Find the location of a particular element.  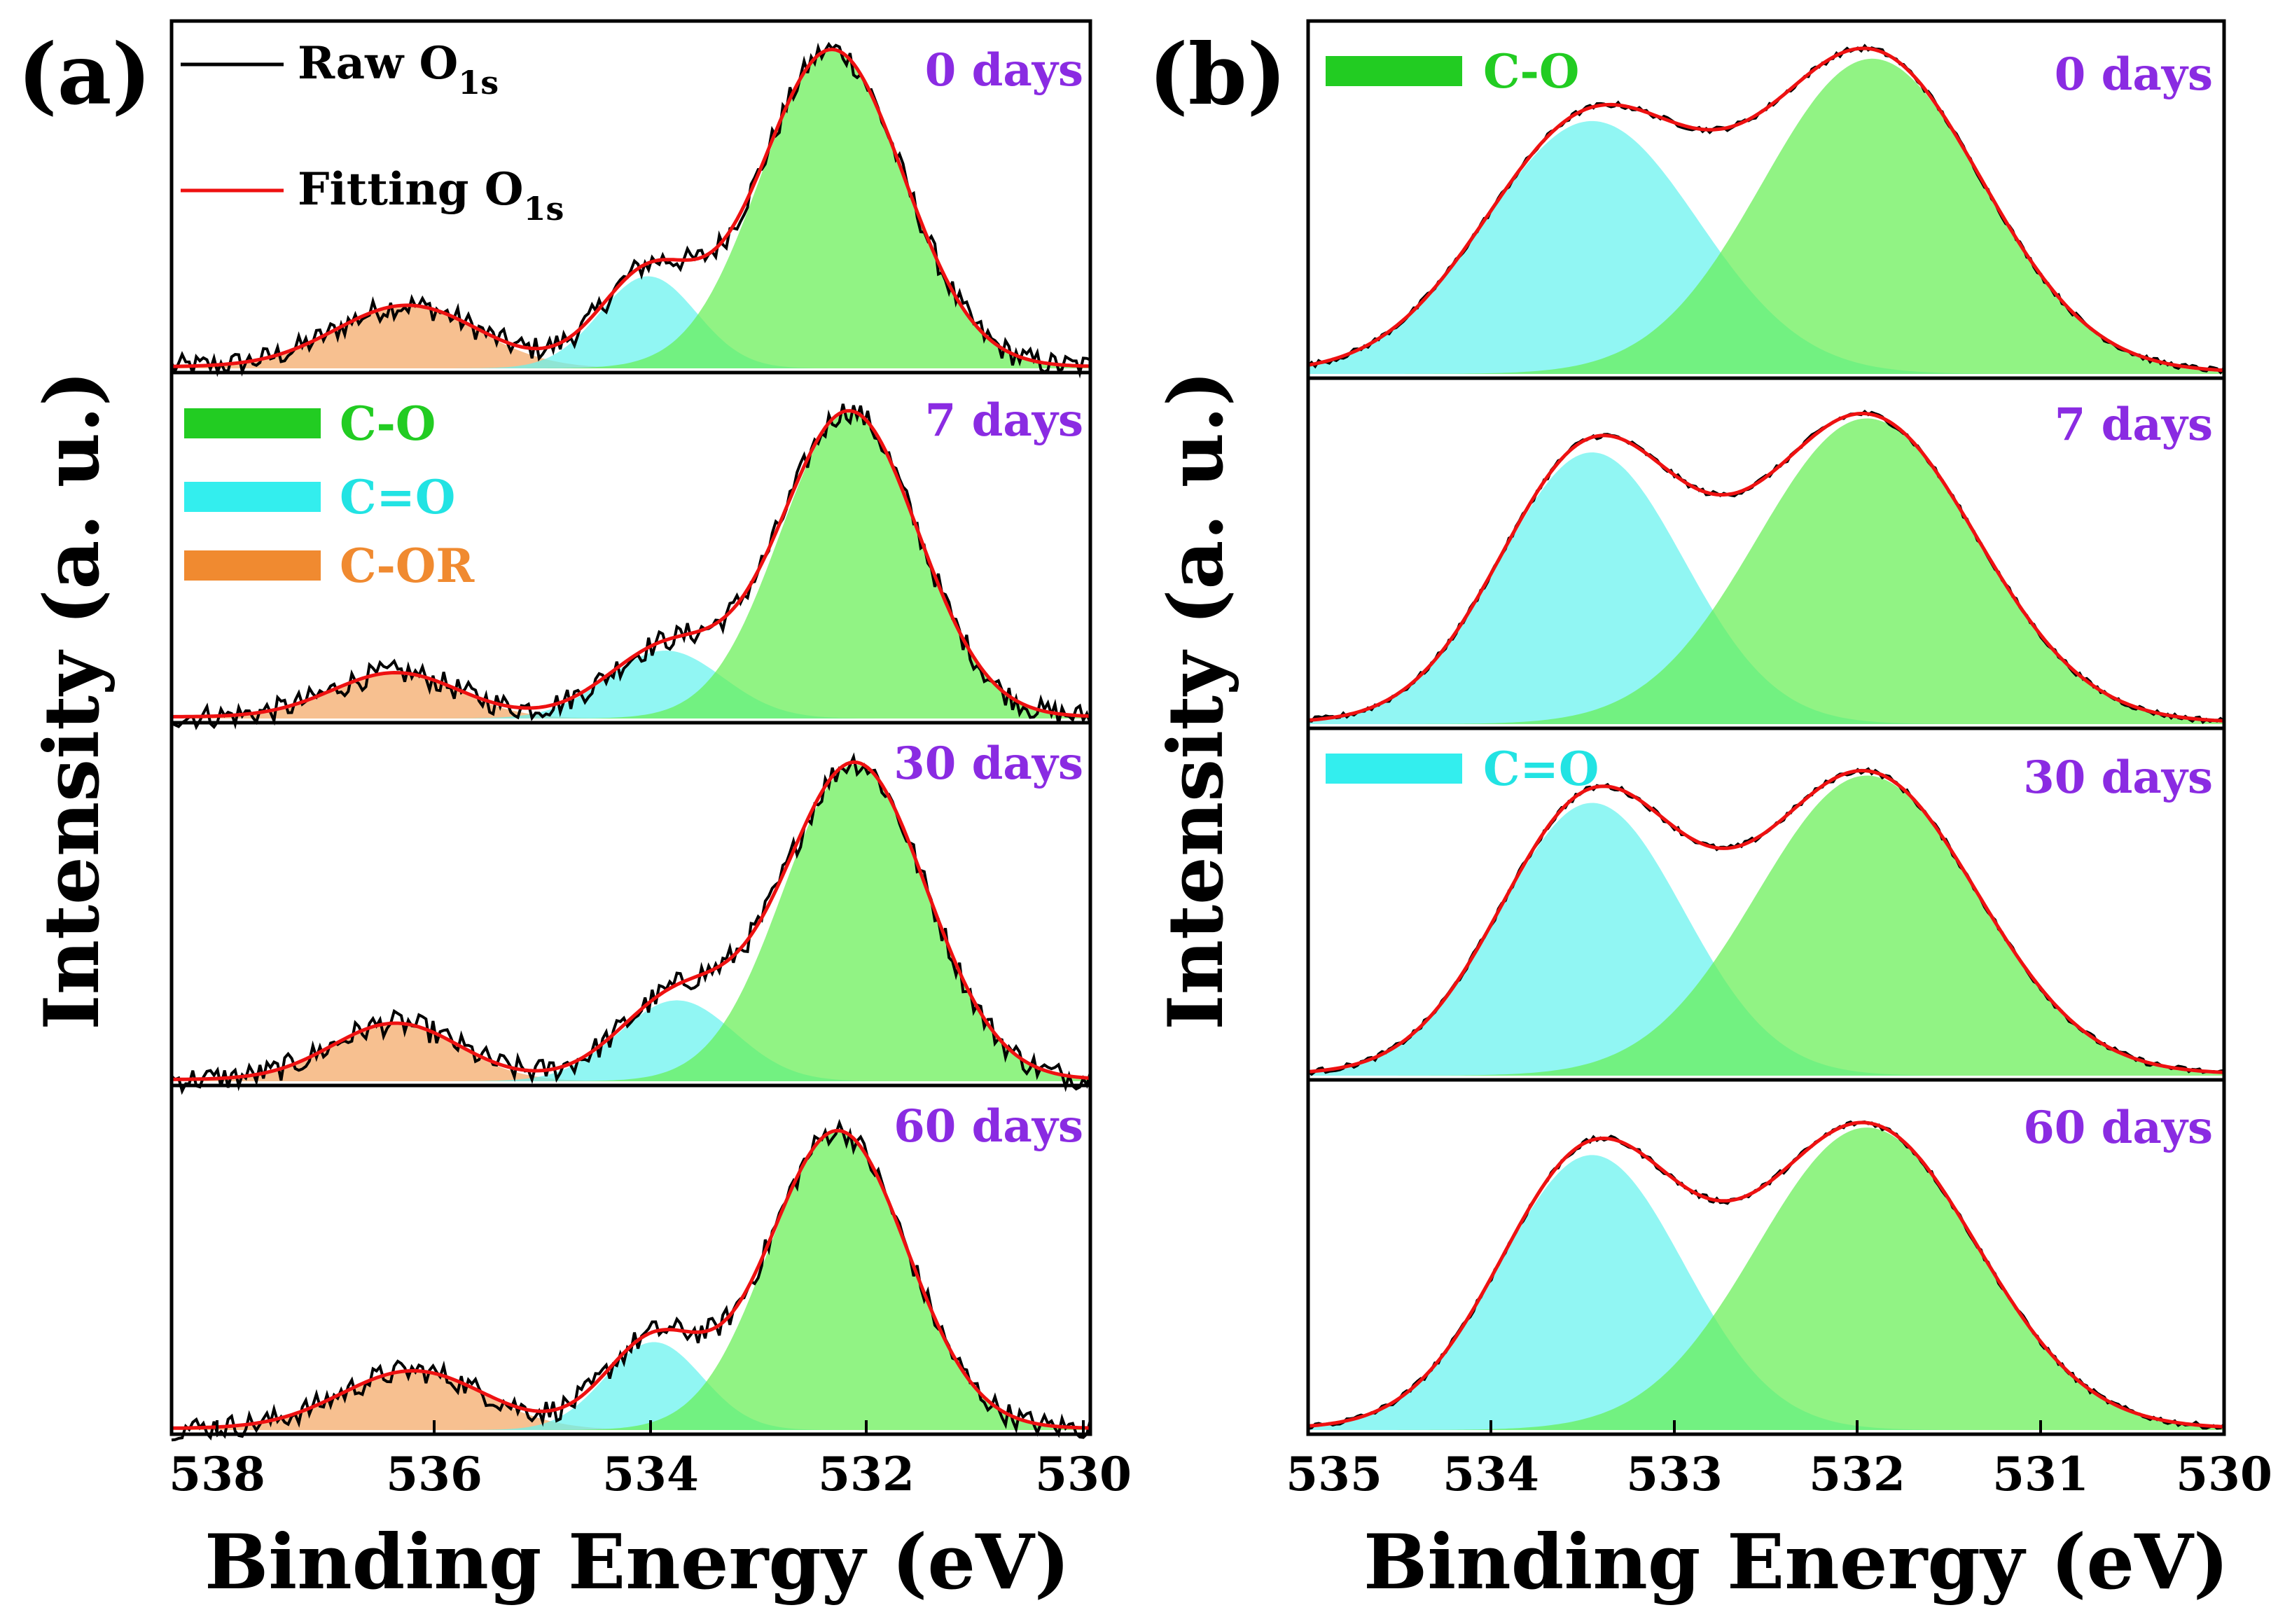

x-tick: 538 is located at coordinates (217, 1460).